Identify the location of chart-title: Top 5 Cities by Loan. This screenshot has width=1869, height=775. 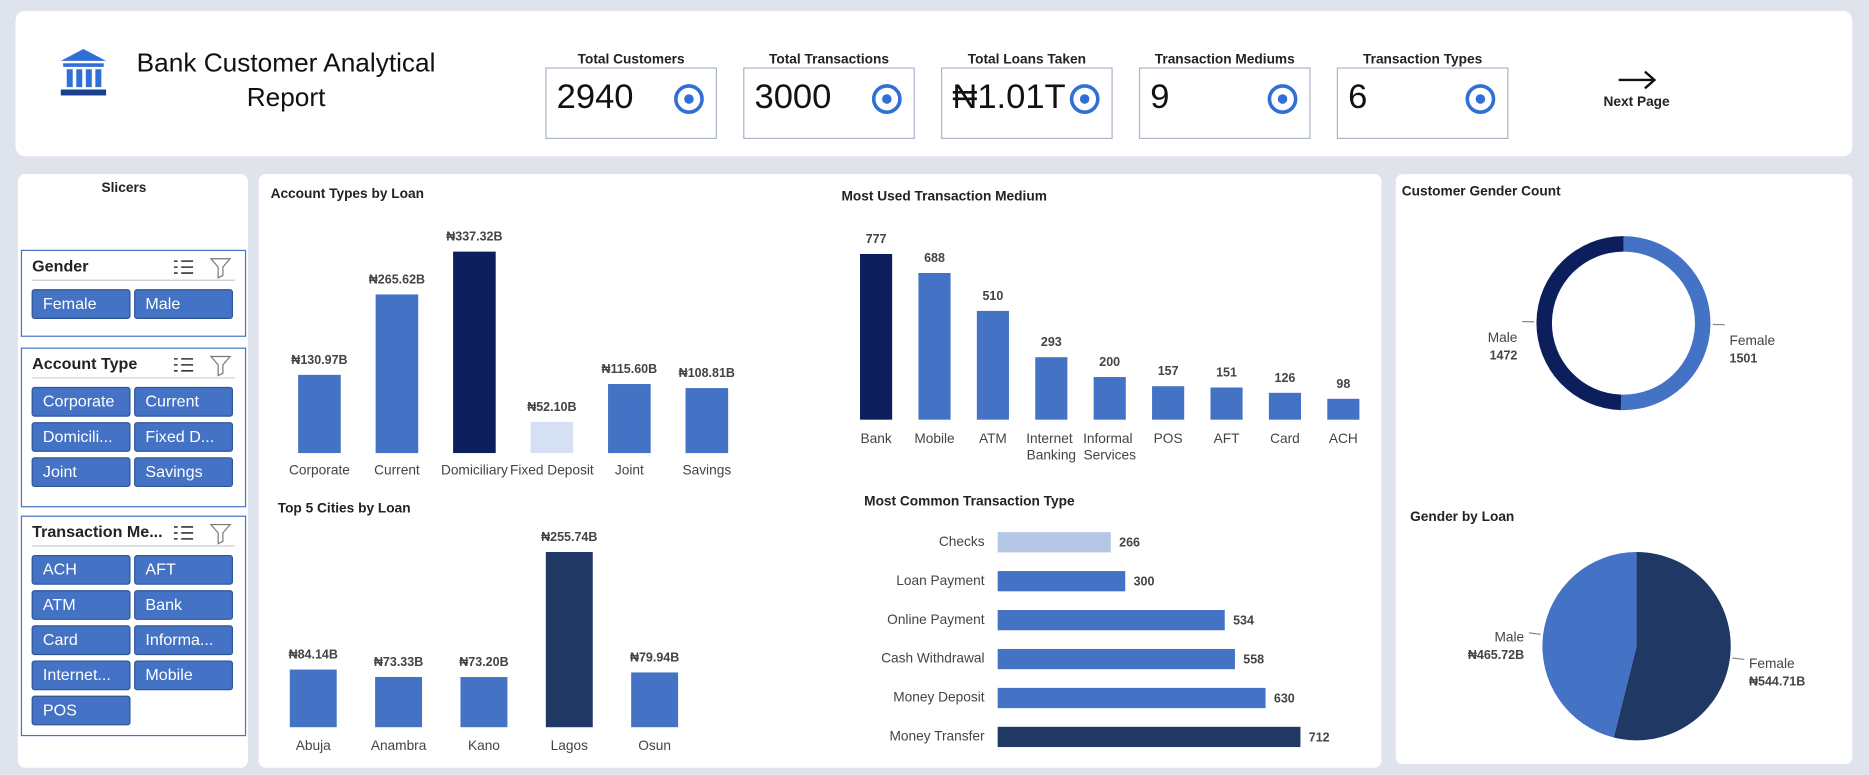
(344, 508).